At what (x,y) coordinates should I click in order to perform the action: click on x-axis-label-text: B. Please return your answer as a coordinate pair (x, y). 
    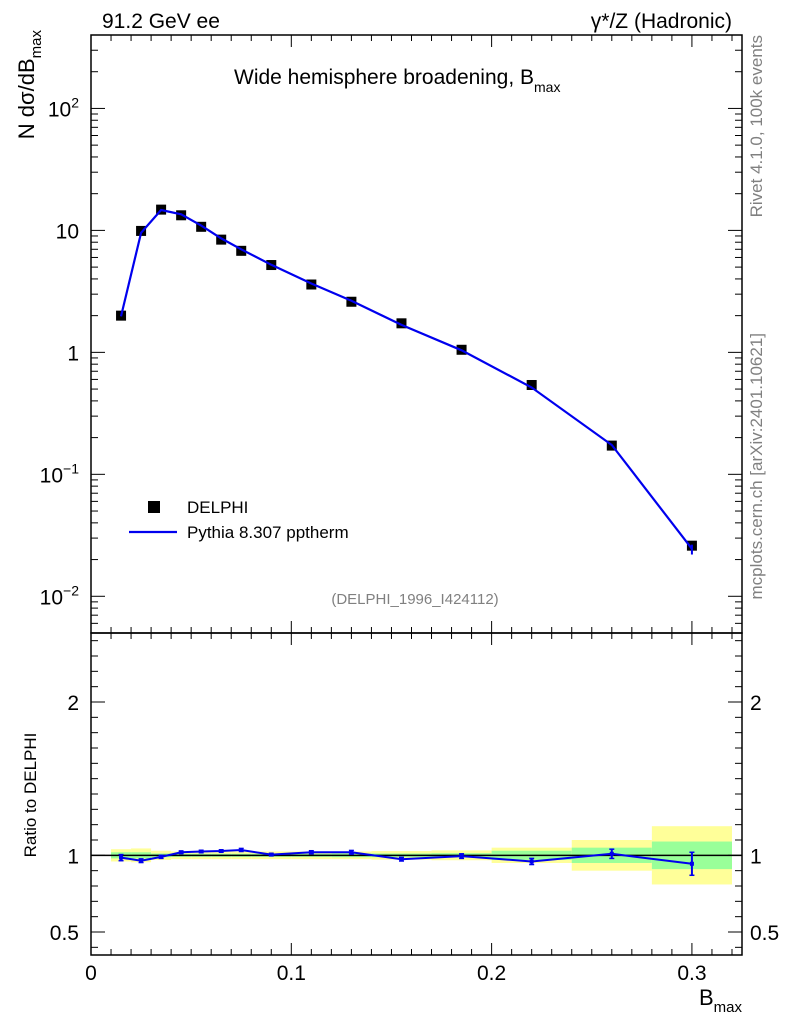
    Looking at the image, I should click on (706, 997).